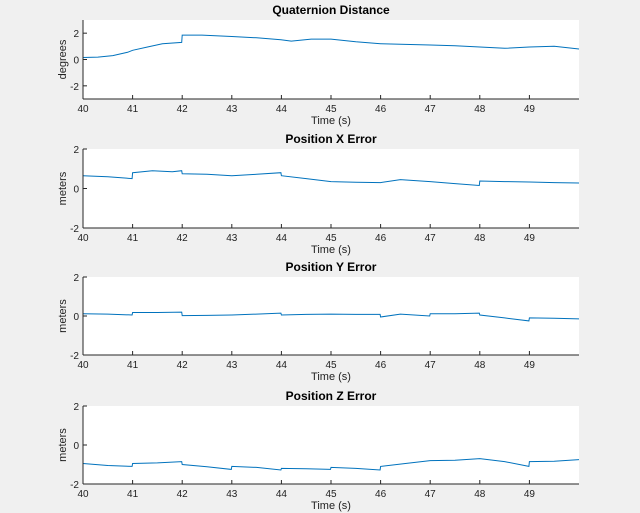 This screenshot has width=640, height=513. Describe the element at coordinates (331, 267) in the screenshot. I see `chart-title: Position Y Error` at that location.